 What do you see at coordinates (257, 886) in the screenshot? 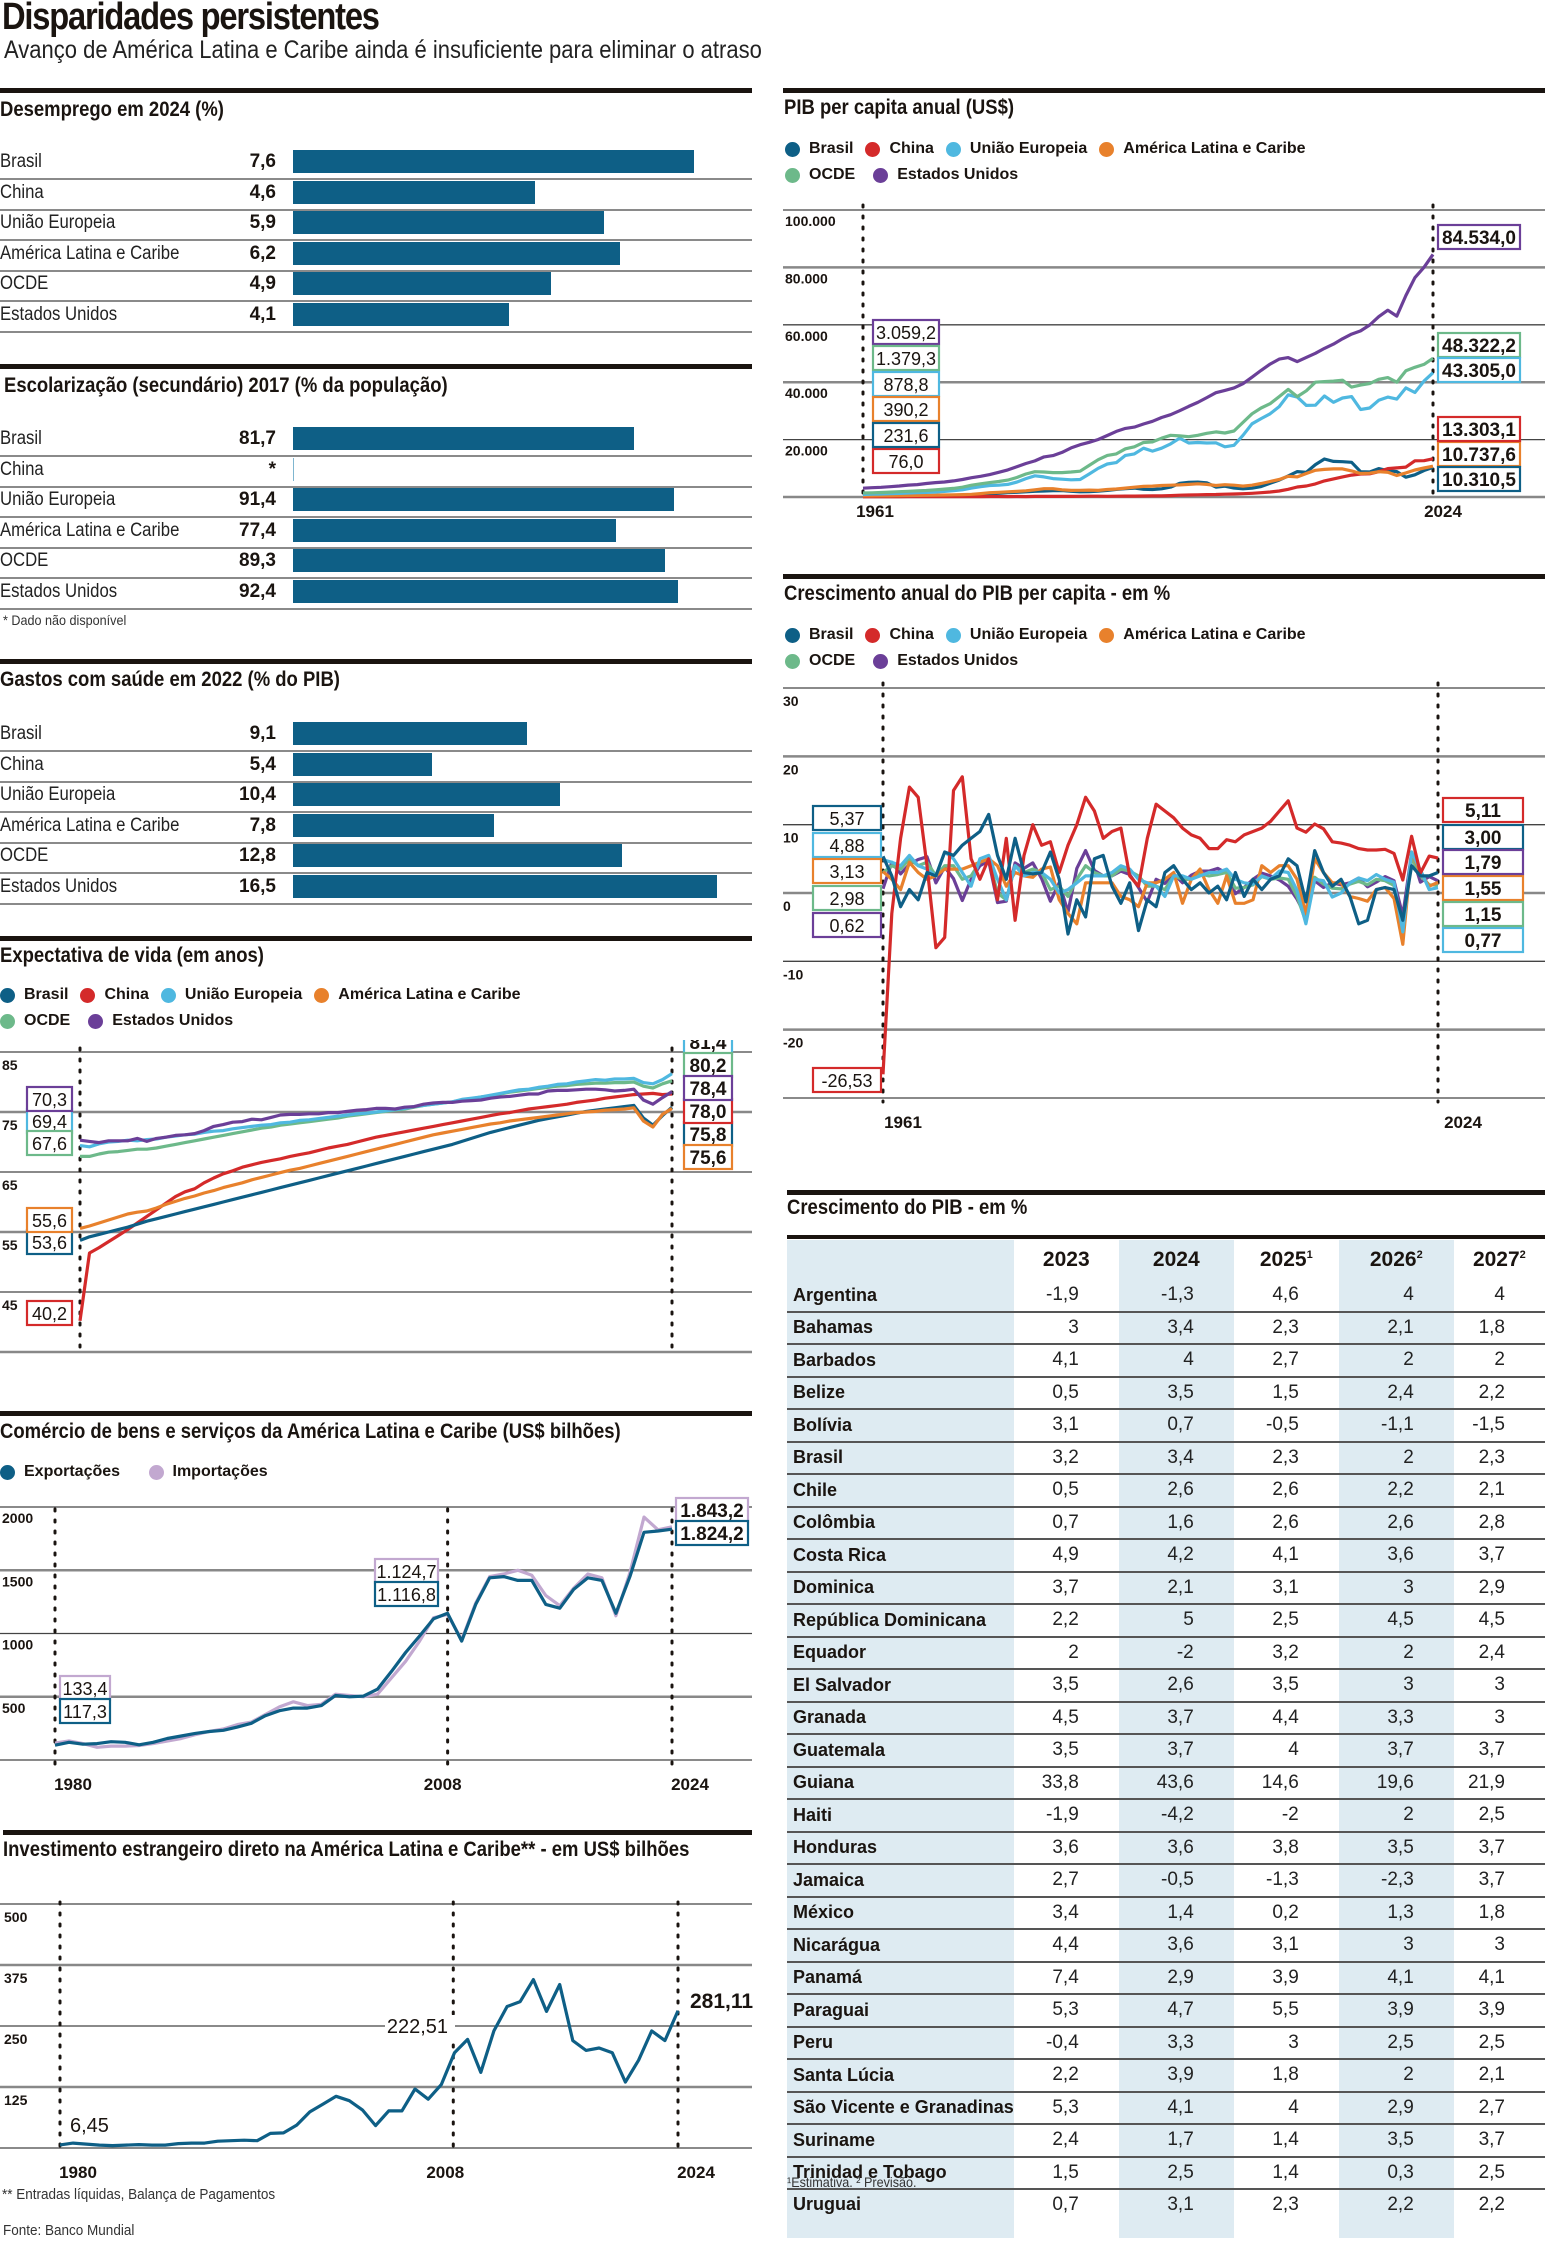
I see `bar-value-label: 16,5` at bounding box center [257, 886].